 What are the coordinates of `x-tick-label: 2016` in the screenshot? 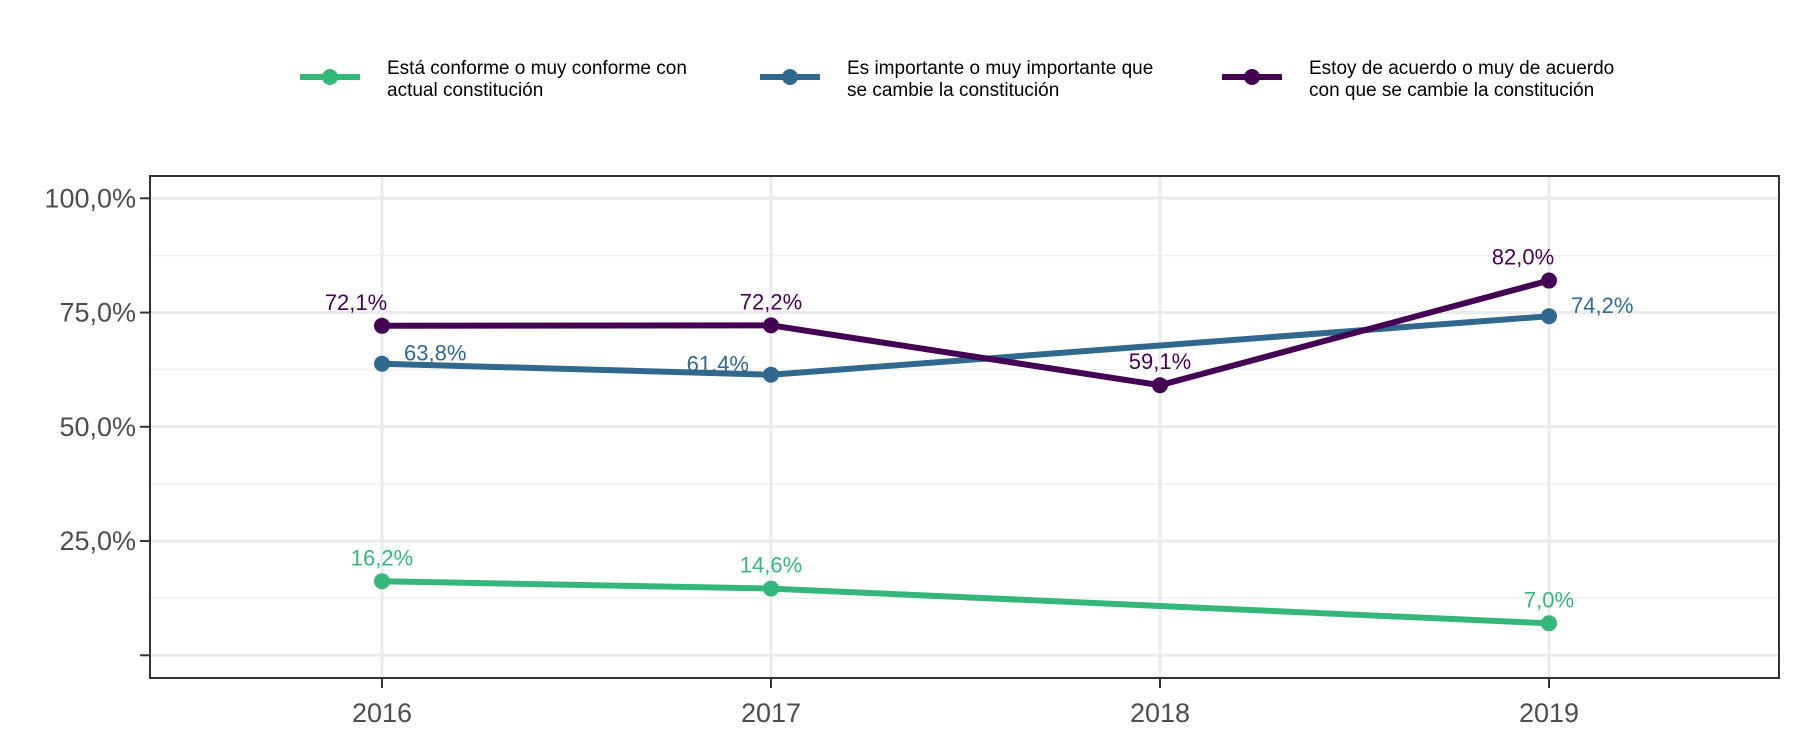 It's located at (382, 713).